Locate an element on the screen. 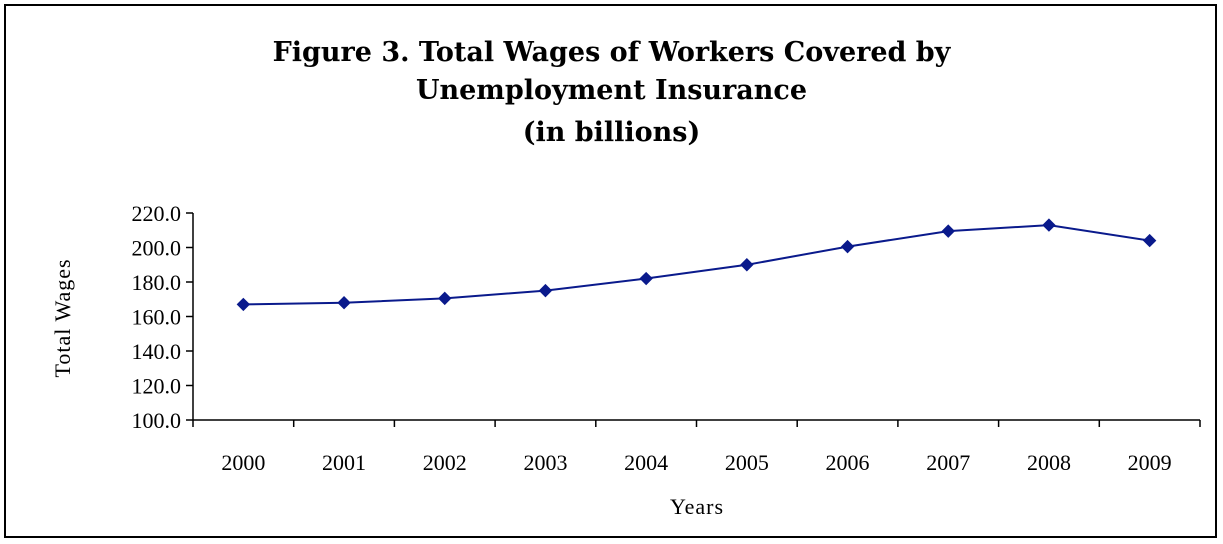  x-tick-label: 2005 is located at coordinates (747, 462).